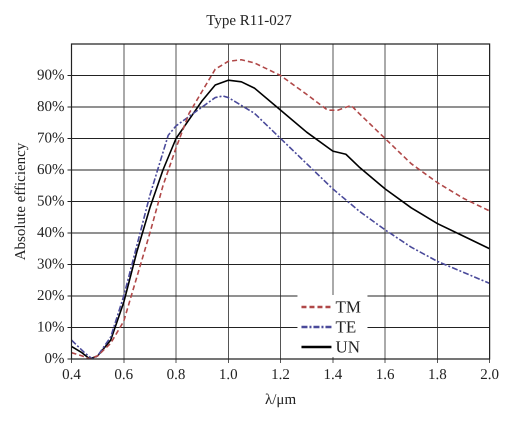 The height and width of the screenshot is (421, 510). Describe the element at coordinates (333, 374) in the screenshot. I see `x-tick-label: 1.4` at that location.